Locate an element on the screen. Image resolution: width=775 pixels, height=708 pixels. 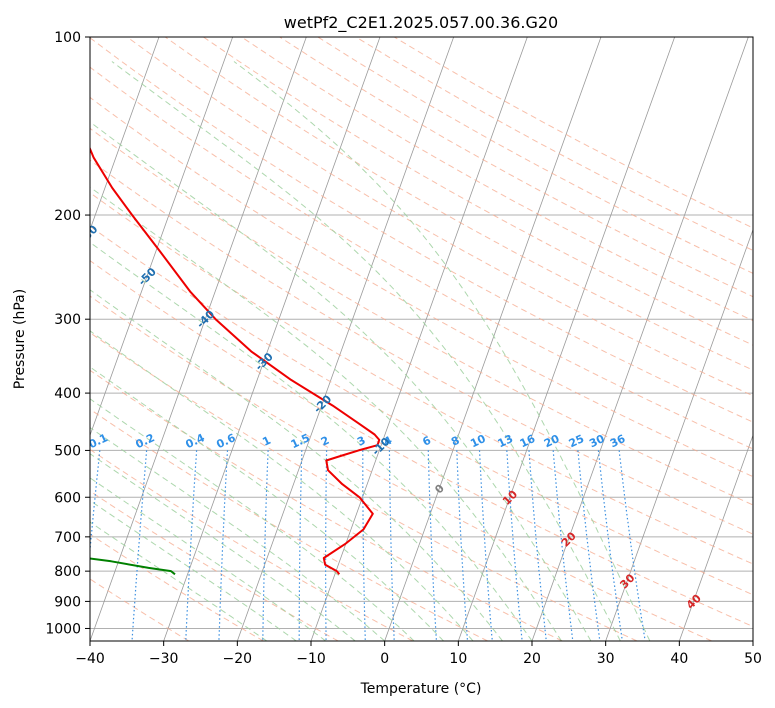
y-tick-label: 1000 is located at coordinates (63, 629).